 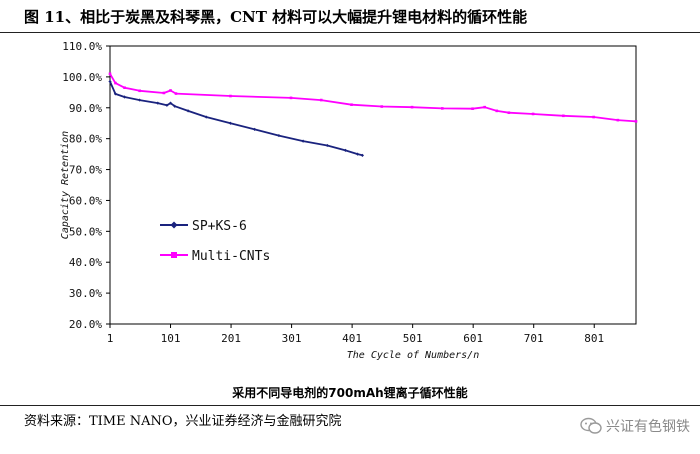 What do you see at coordinates (473, 338) in the screenshot?
I see `x-tick-label: 601` at bounding box center [473, 338].